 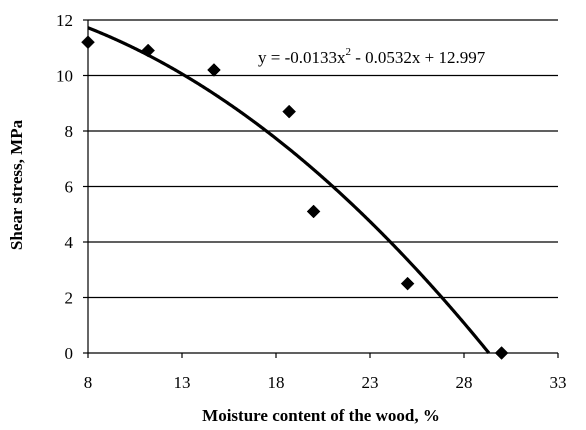 I want to click on x-tick-label-23: 23, so click(x=370, y=382).